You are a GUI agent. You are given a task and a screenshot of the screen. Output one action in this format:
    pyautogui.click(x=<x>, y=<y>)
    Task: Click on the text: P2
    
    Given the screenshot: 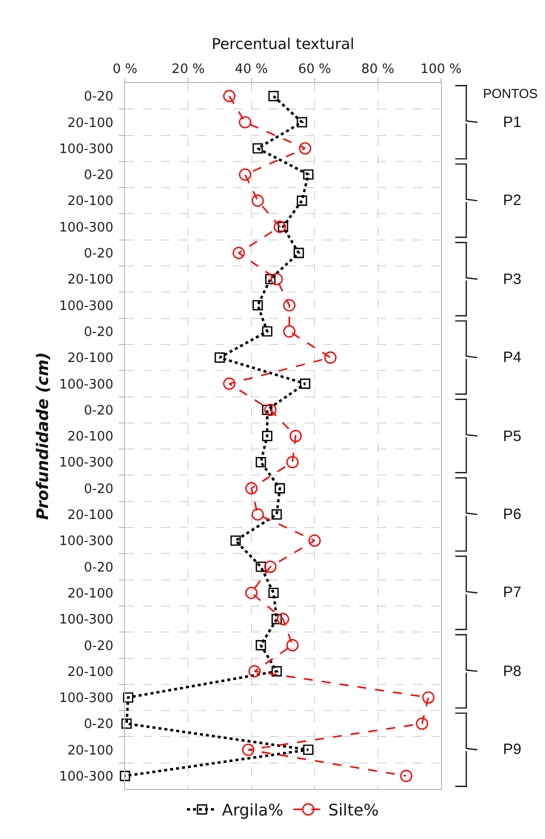 What is the action you would take?
    pyautogui.click(x=512, y=200)
    